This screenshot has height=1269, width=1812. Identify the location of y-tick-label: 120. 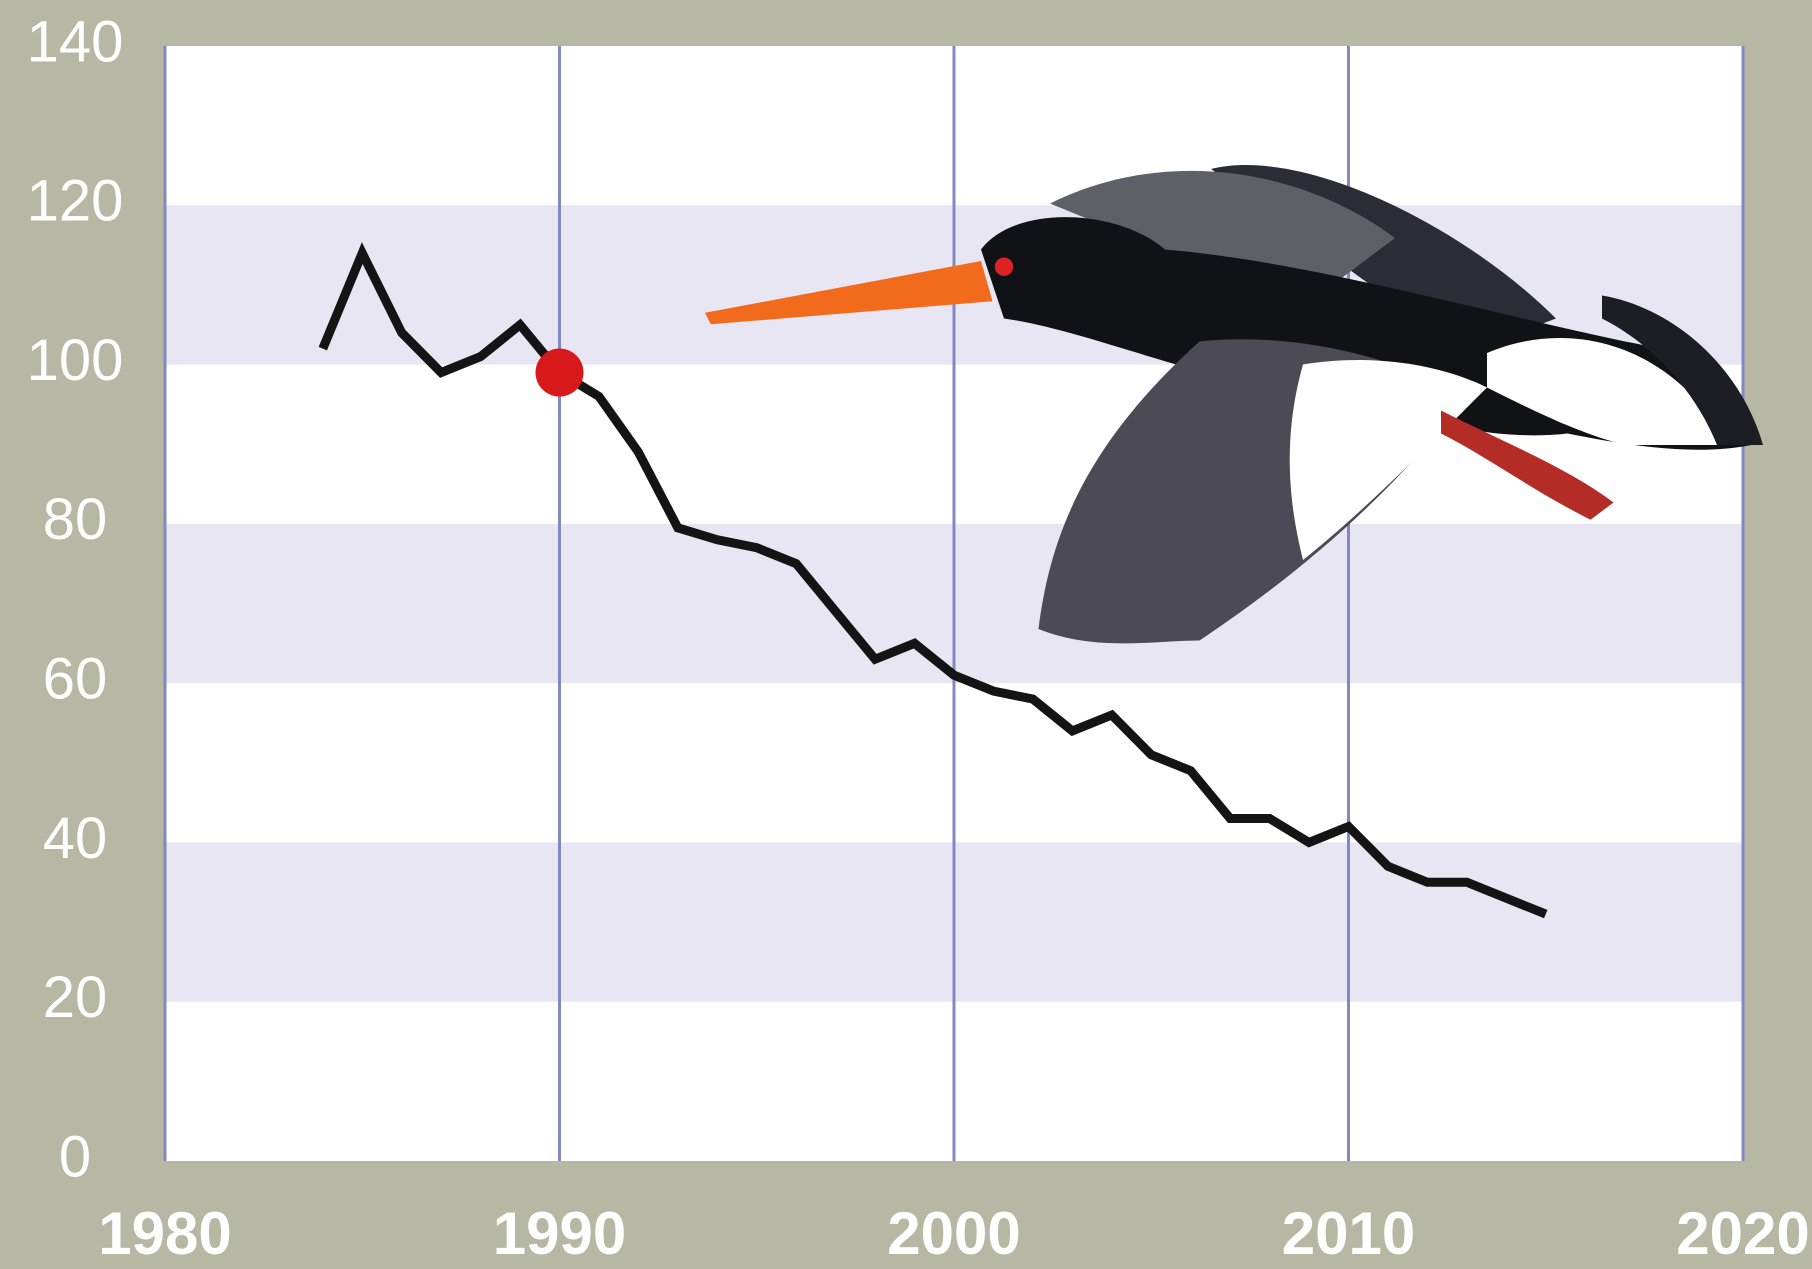
(75, 201).